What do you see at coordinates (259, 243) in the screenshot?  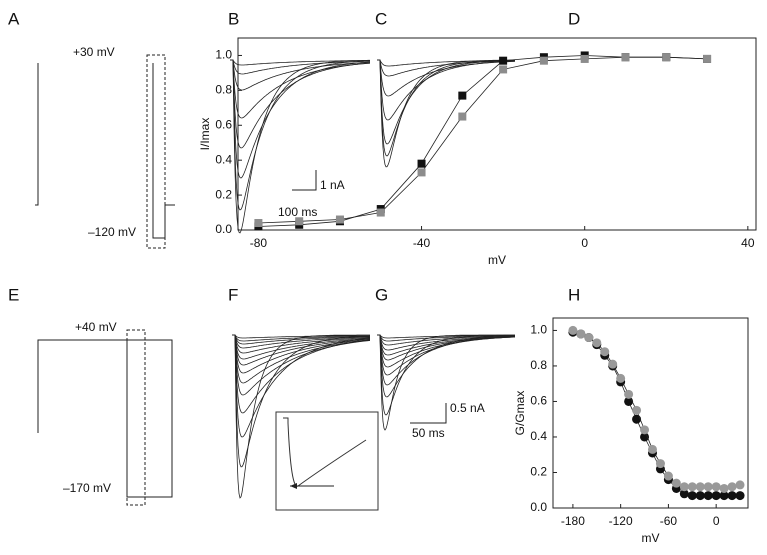 I see `x-tick-label: -80` at bounding box center [259, 243].